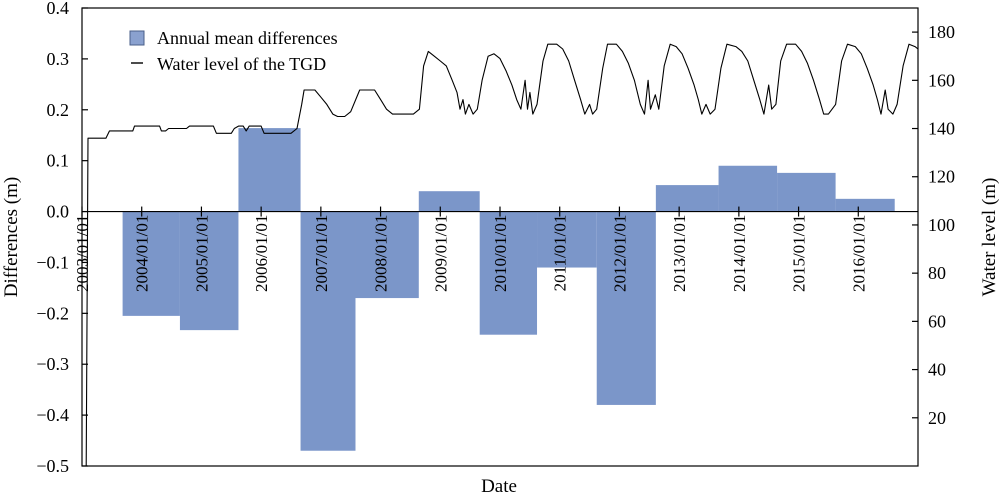  Describe the element at coordinates (58, 161) in the screenshot. I see `left-tick-label: 0.1` at that location.